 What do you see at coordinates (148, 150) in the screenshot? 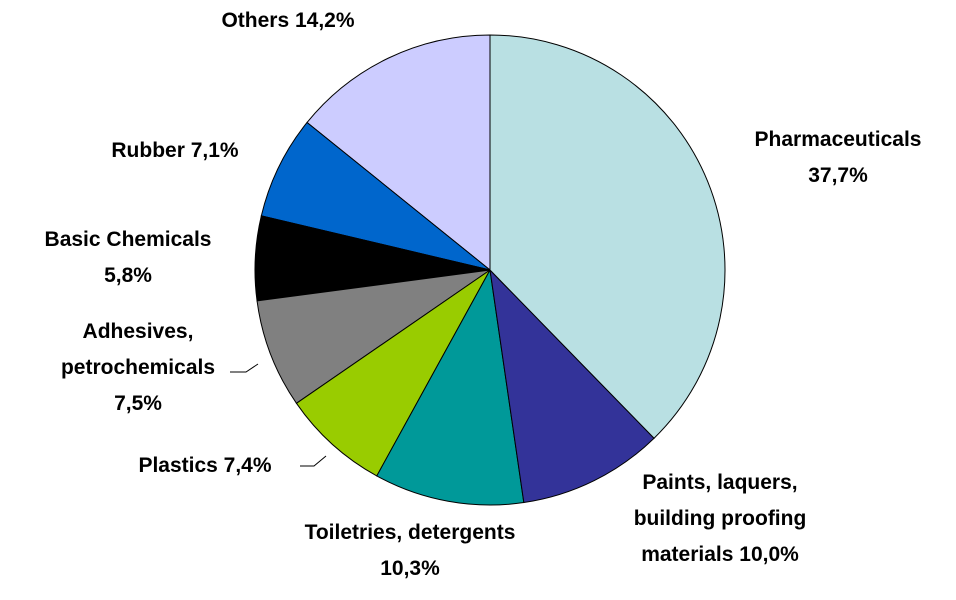
I see `category-label: Rubber` at bounding box center [148, 150].